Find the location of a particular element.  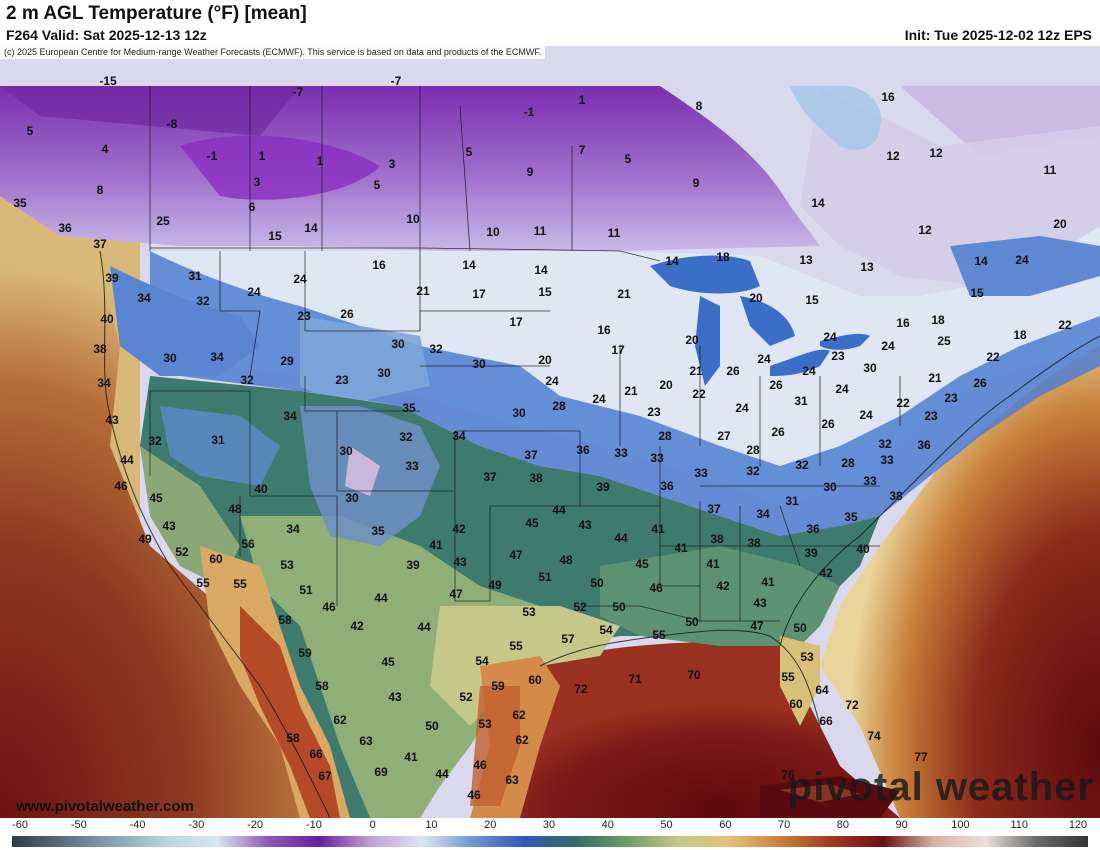

colorbar-tick-label: 70 is located at coordinates (784, 825).